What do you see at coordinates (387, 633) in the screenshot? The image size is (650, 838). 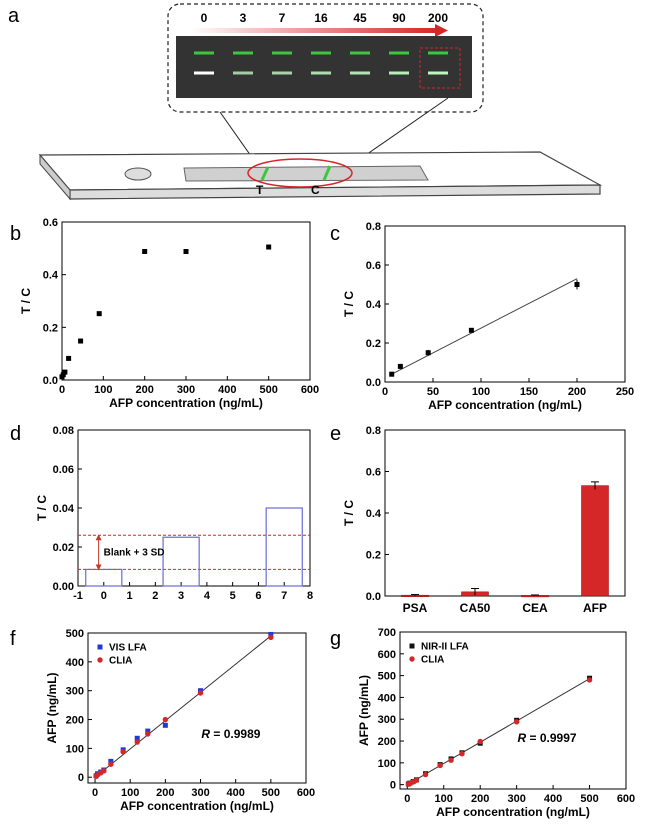 I see `y-tick-label-g-7: 700` at bounding box center [387, 633].